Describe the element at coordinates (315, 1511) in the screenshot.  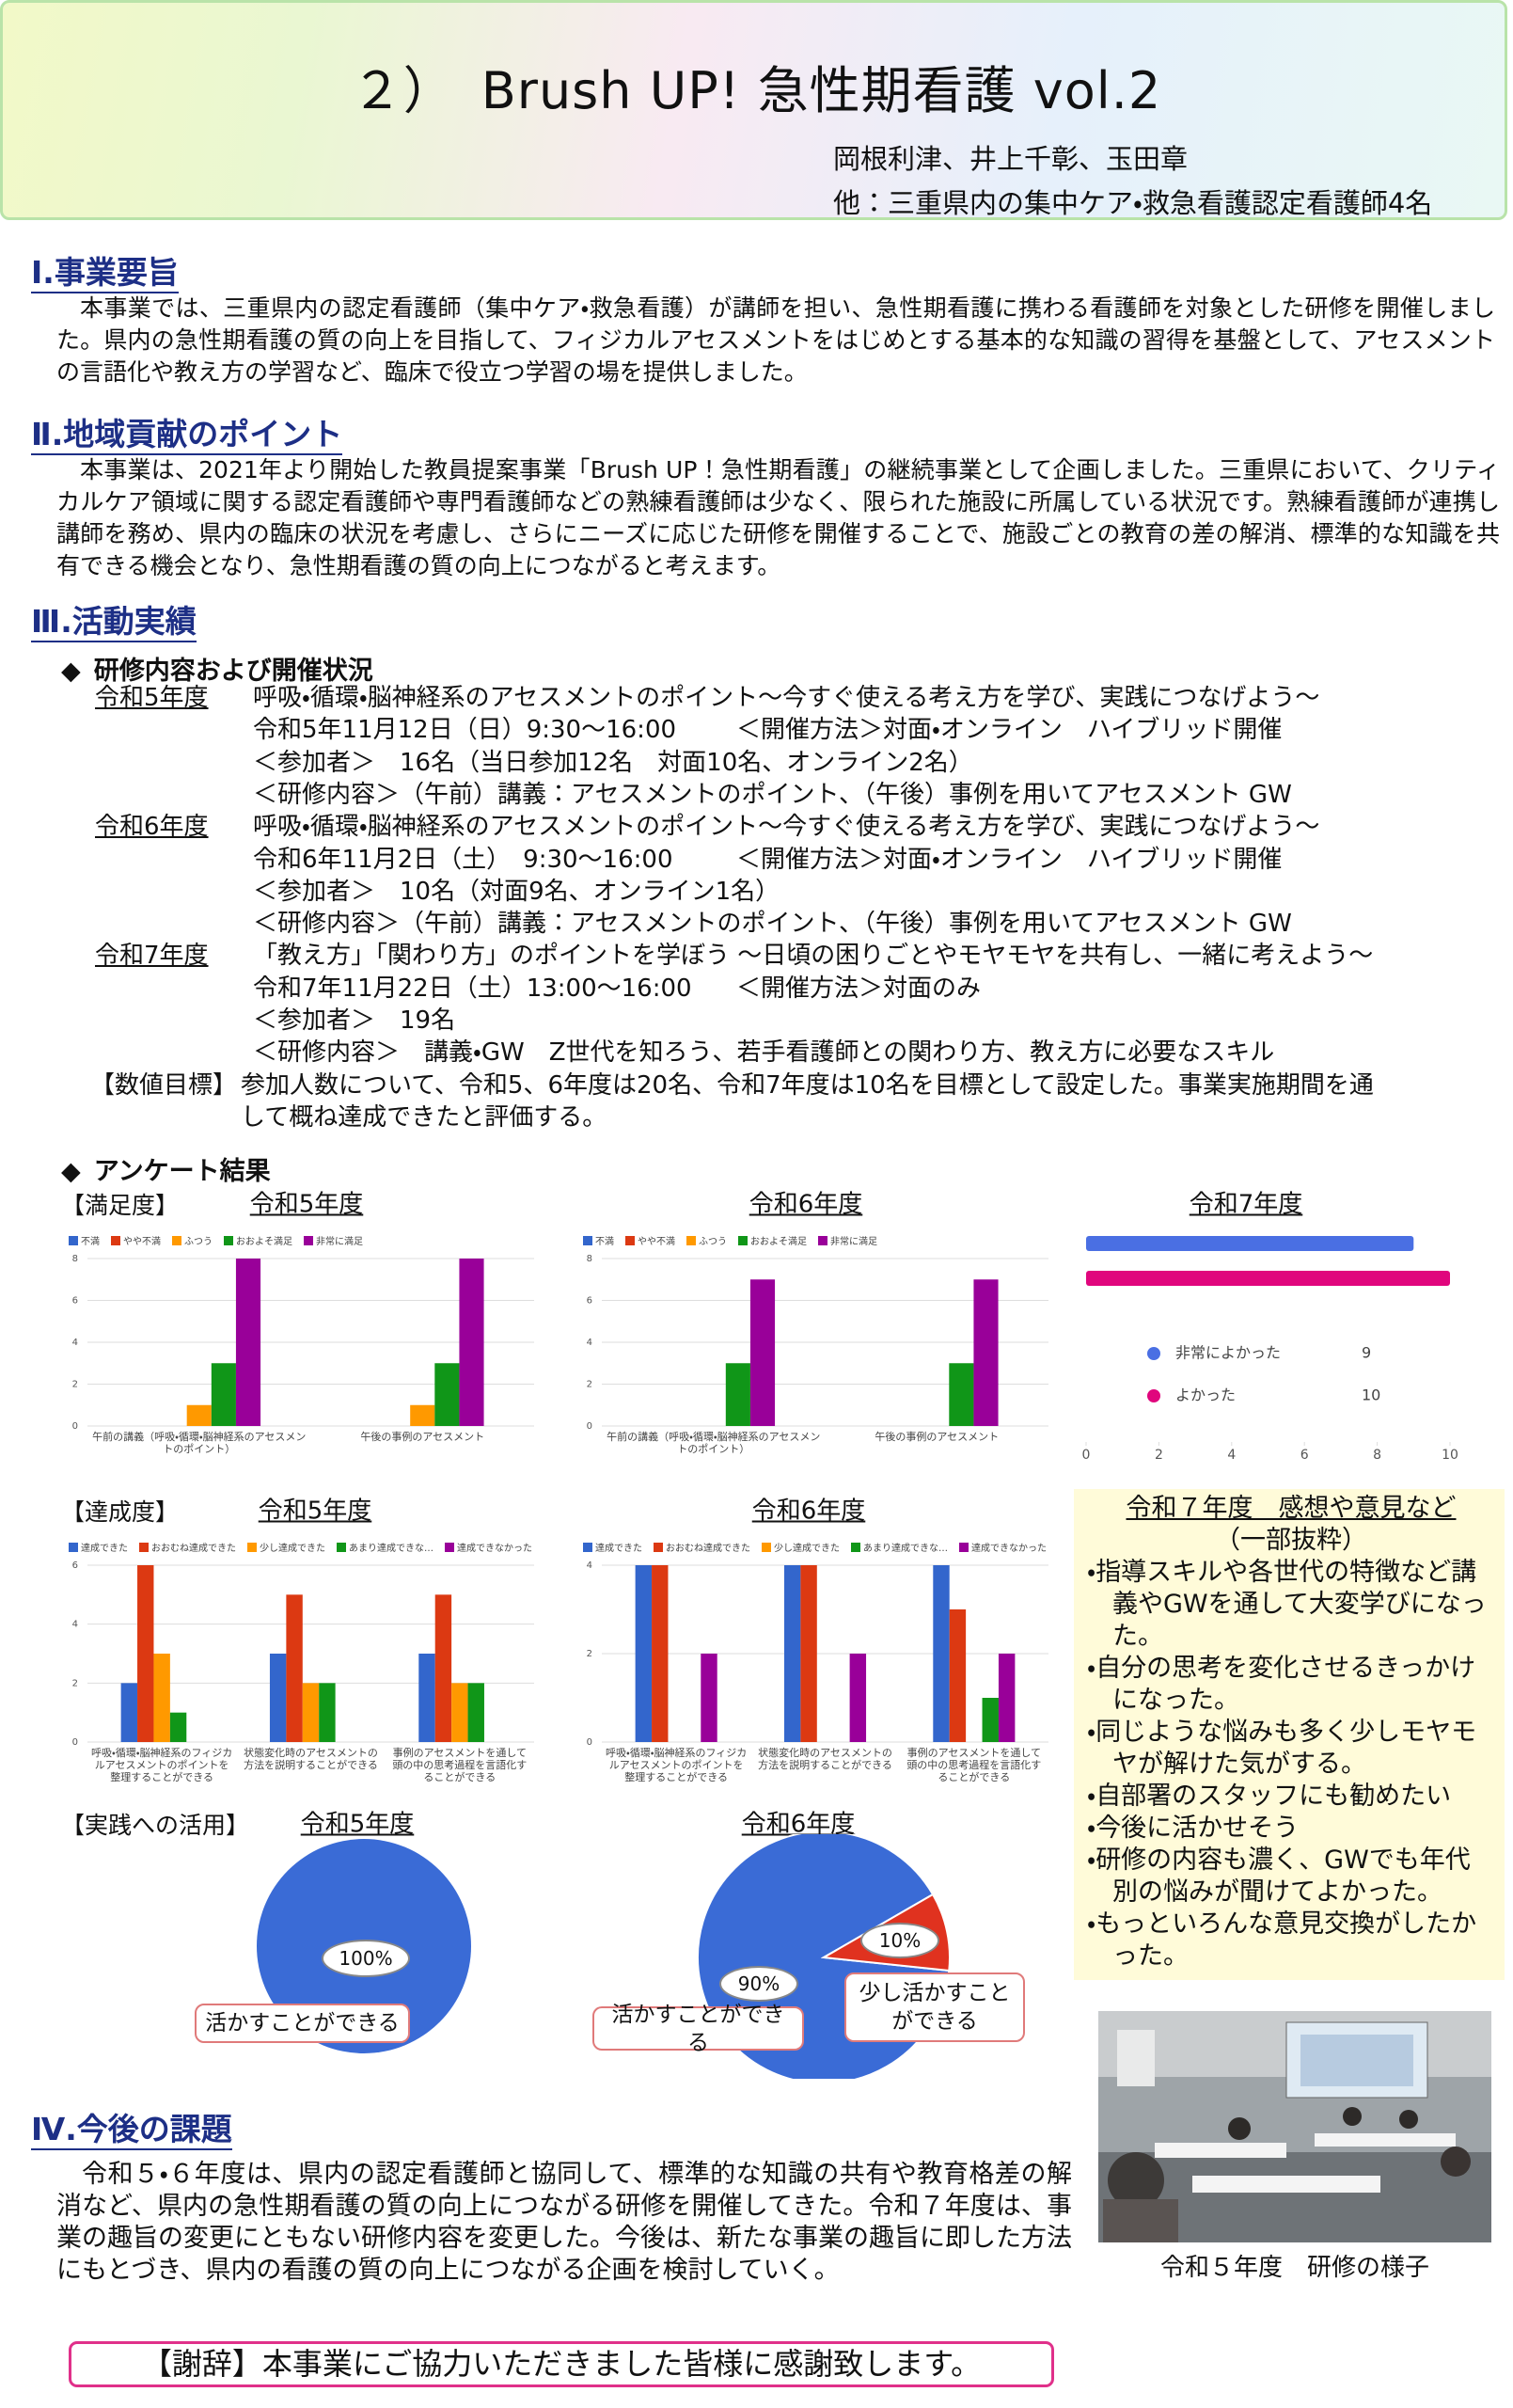
I see `chart-title: 令和5年度` at that location.